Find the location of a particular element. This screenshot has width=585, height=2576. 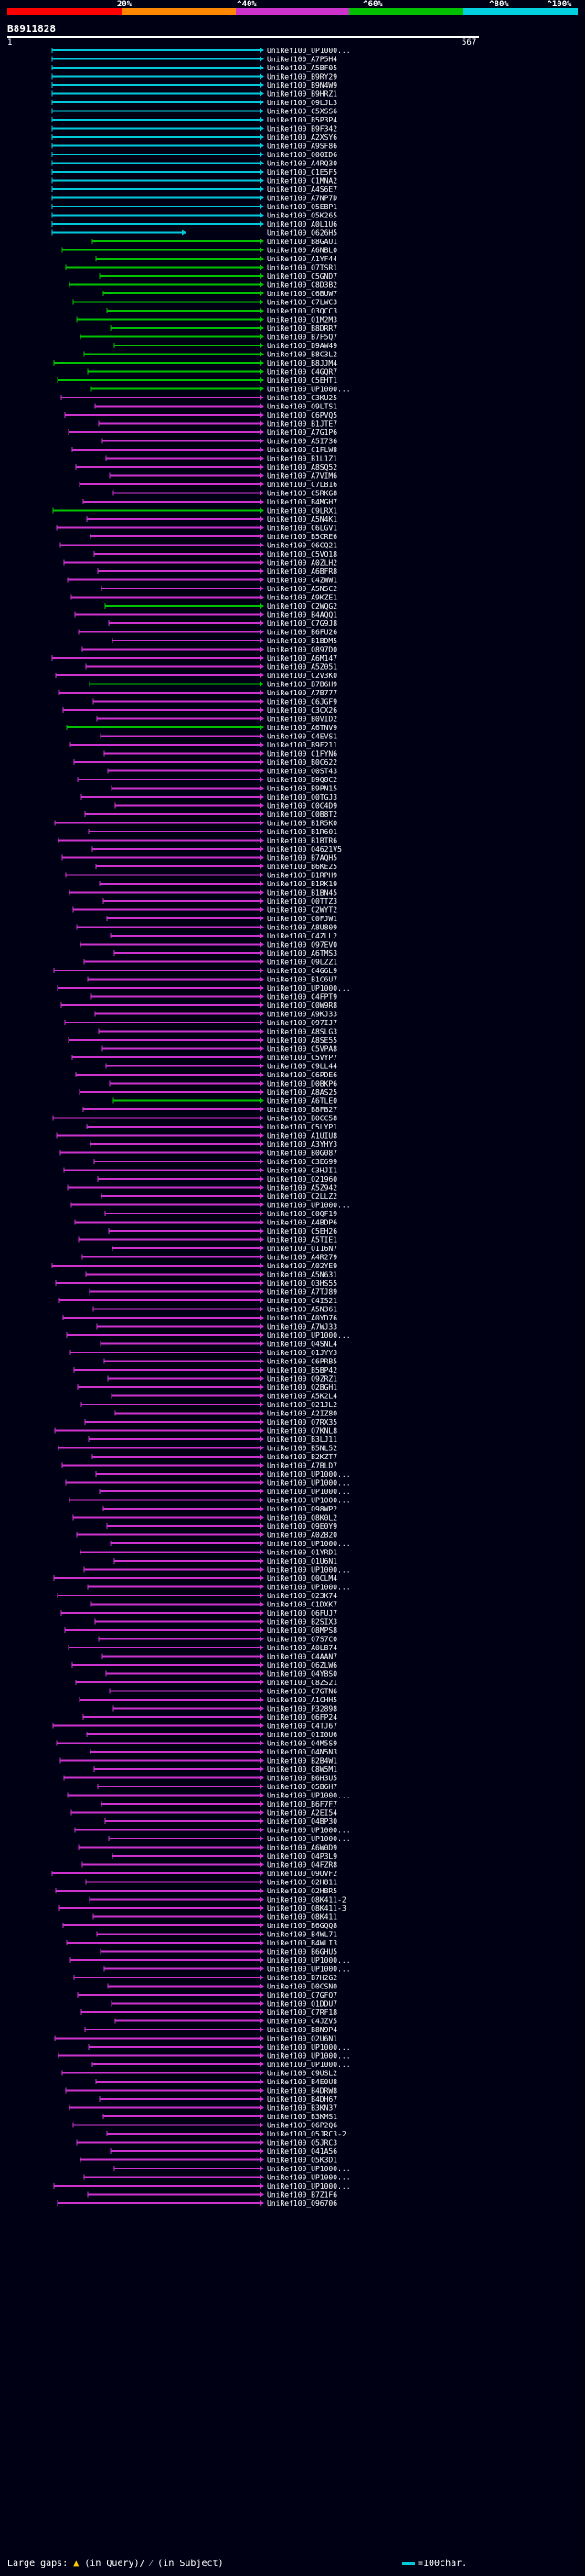

hit-label: UniRef100_Q0CLM4 is located at coordinates (302, 1578).